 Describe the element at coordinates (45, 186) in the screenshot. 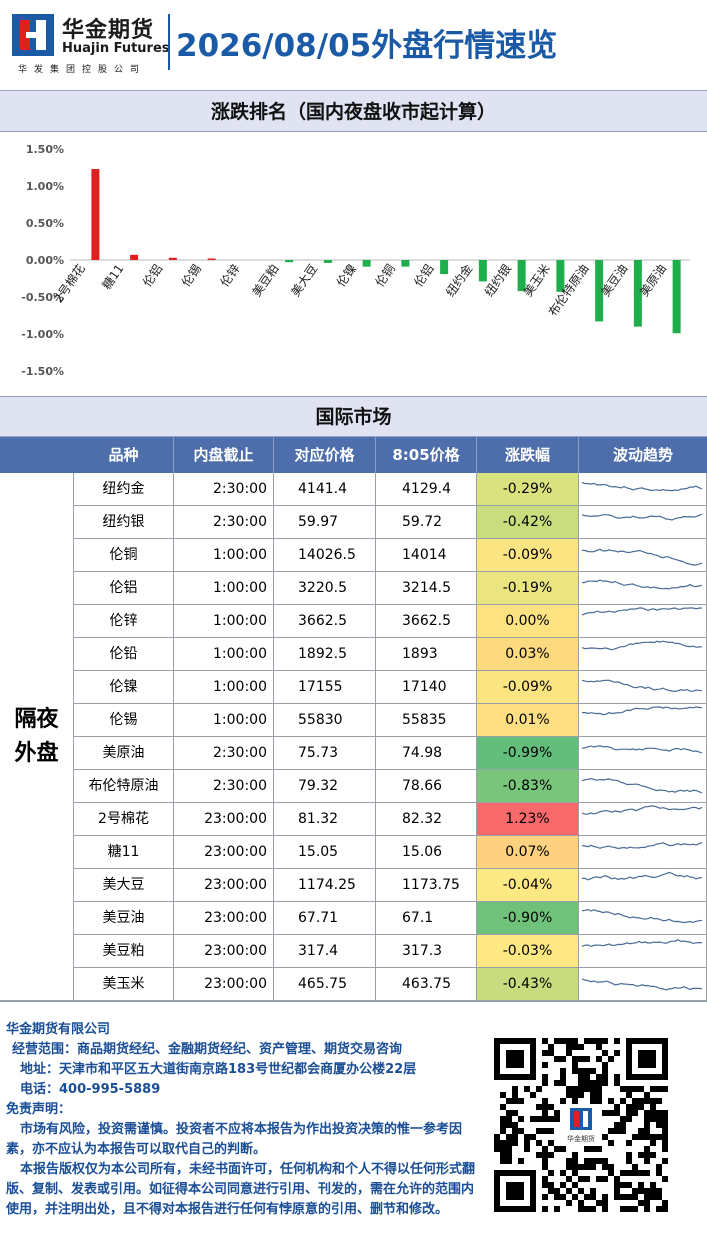

I see `y-tick-label: 1.00%` at that location.